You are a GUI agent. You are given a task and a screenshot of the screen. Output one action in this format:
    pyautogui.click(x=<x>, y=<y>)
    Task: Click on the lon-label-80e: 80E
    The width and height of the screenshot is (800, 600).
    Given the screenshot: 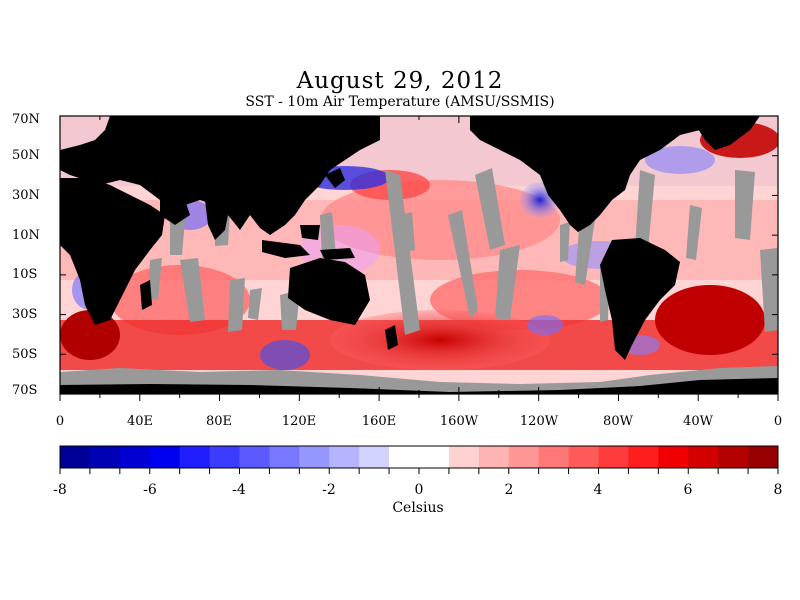 What is the action you would take?
    pyautogui.click(x=219, y=421)
    